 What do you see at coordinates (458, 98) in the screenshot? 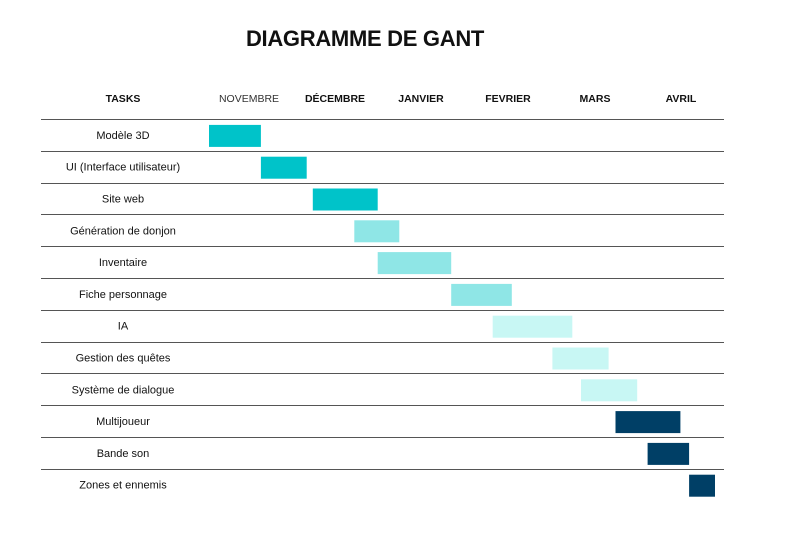
I see `month-headers: NOVEMBRE DÉCEMBRE JANVIER FEVRIER MARS AVRIL` at bounding box center [458, 98].